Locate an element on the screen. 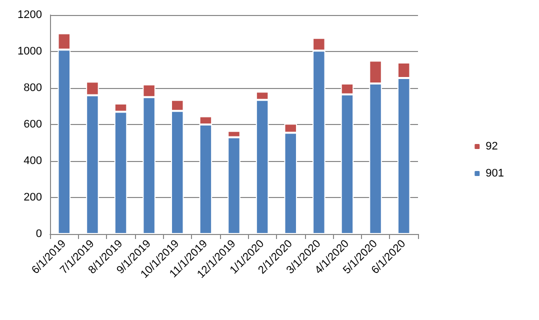 This screenshot has width=539, height=320. y-tick-label: 600 is located at coordinates (33, 124).